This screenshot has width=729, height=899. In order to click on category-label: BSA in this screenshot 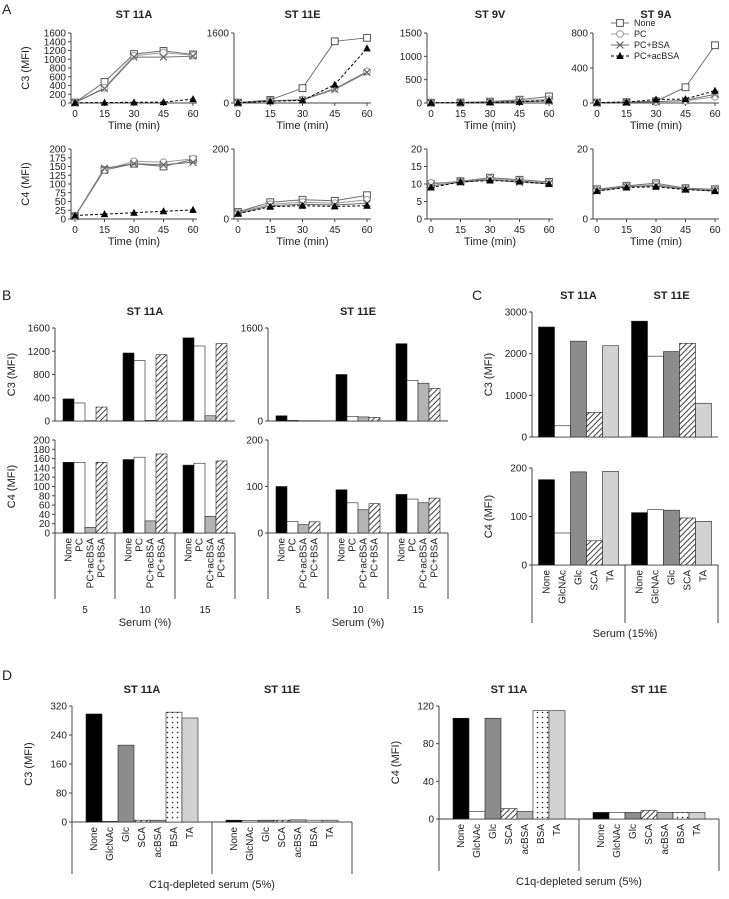, I will do `click(174, 837)`.